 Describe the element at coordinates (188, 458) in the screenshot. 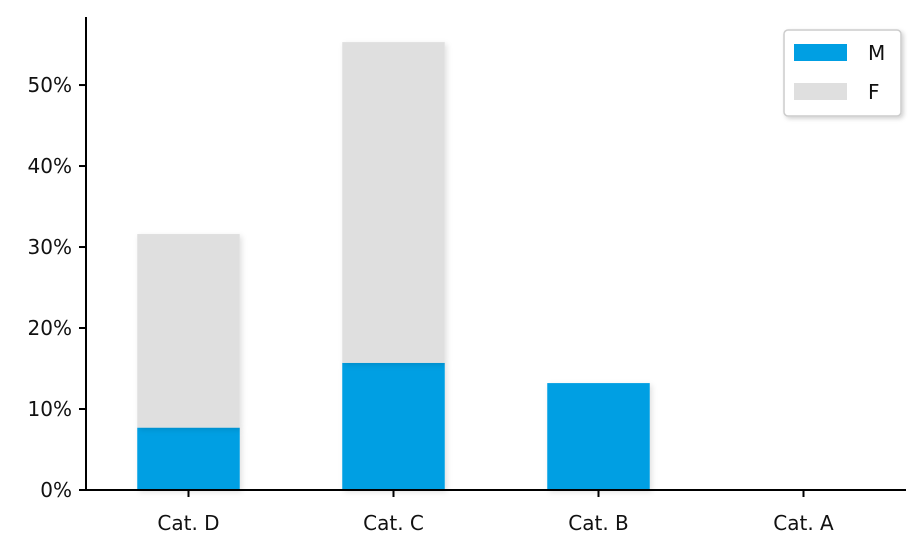

I see `bar-m-cat-d` at that location.